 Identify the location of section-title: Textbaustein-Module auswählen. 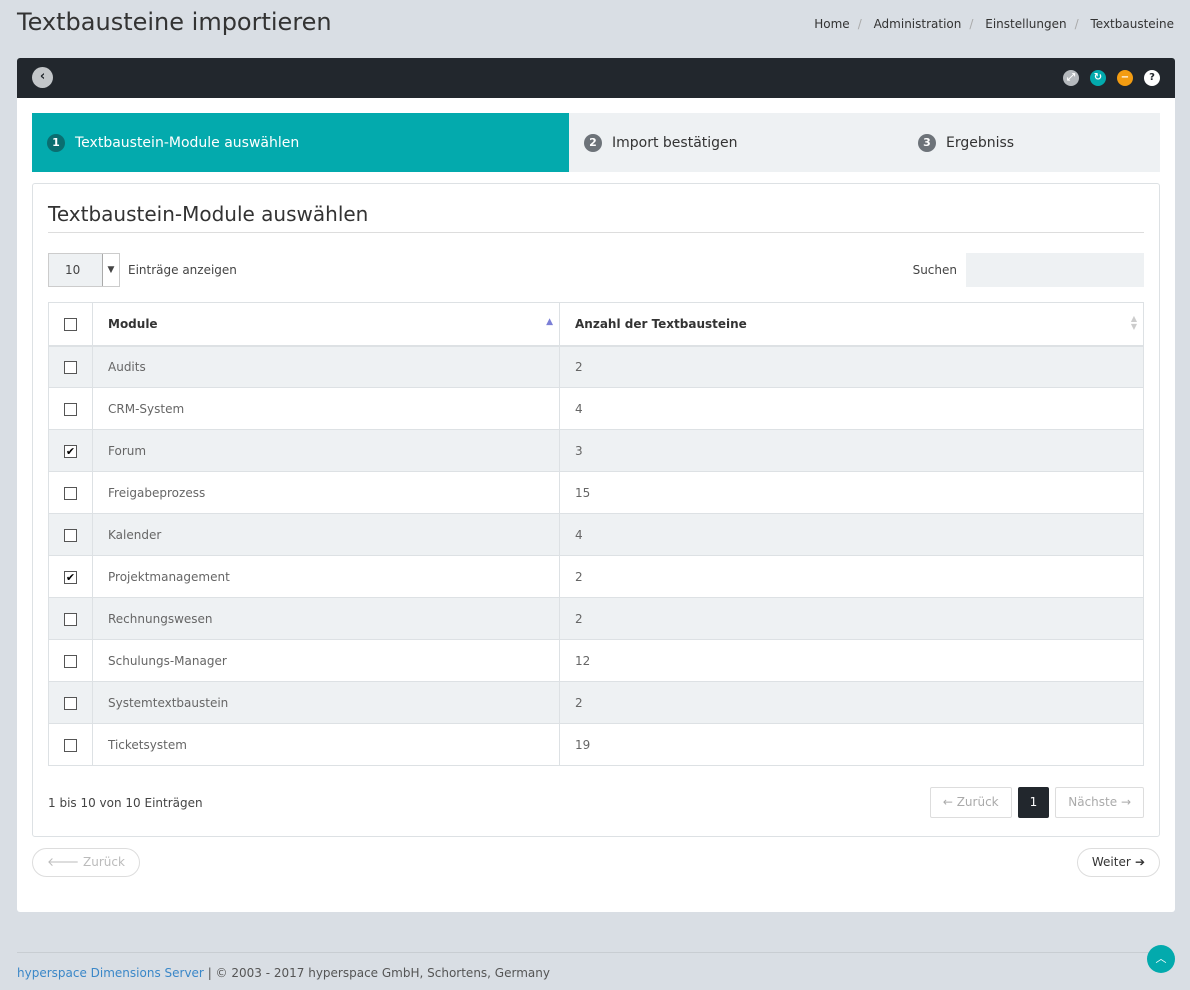
(208, 214).